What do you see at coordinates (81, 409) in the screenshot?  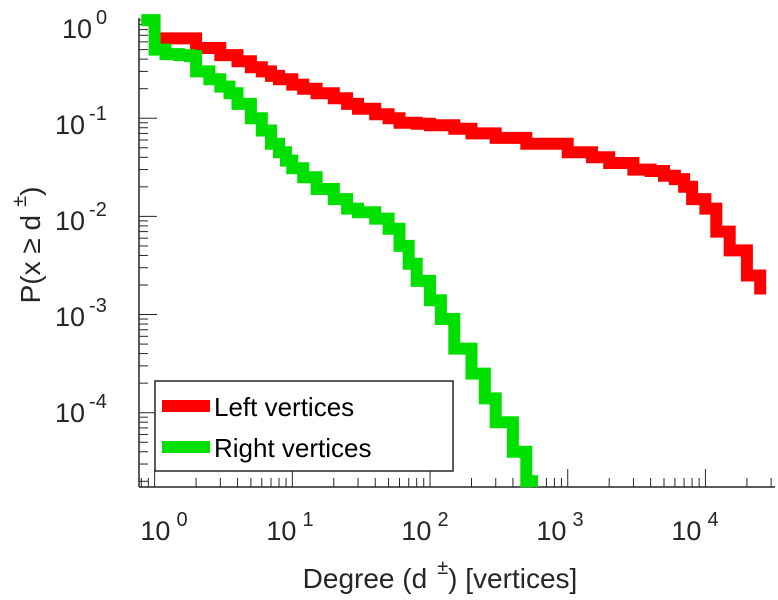 I see `y-tick-label: 10 -4` at bounding box center [81, 409].